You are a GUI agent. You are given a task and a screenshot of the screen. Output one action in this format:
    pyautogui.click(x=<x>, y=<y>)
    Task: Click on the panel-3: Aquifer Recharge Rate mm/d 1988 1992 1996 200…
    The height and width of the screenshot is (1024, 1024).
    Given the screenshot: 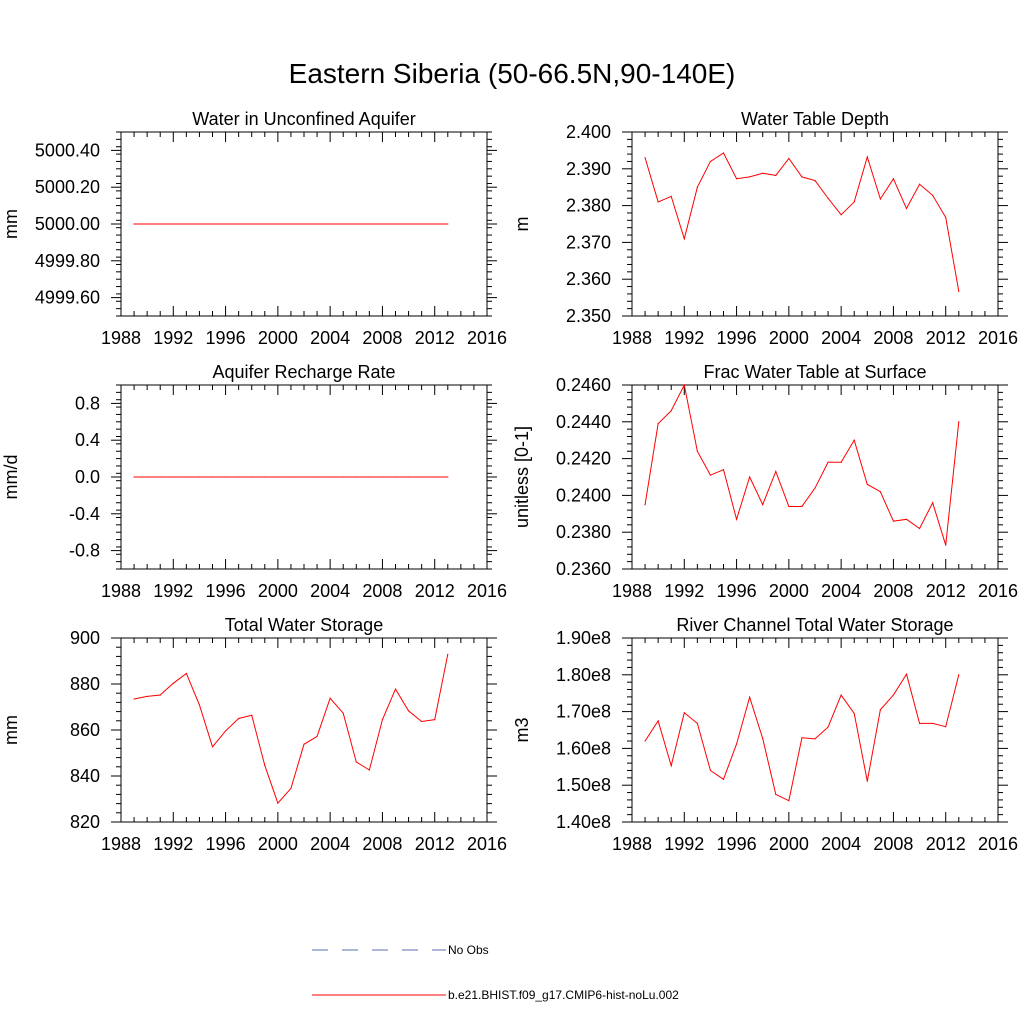 What is the action you would take?
    pyautogui.click(x=254, y=481)
    